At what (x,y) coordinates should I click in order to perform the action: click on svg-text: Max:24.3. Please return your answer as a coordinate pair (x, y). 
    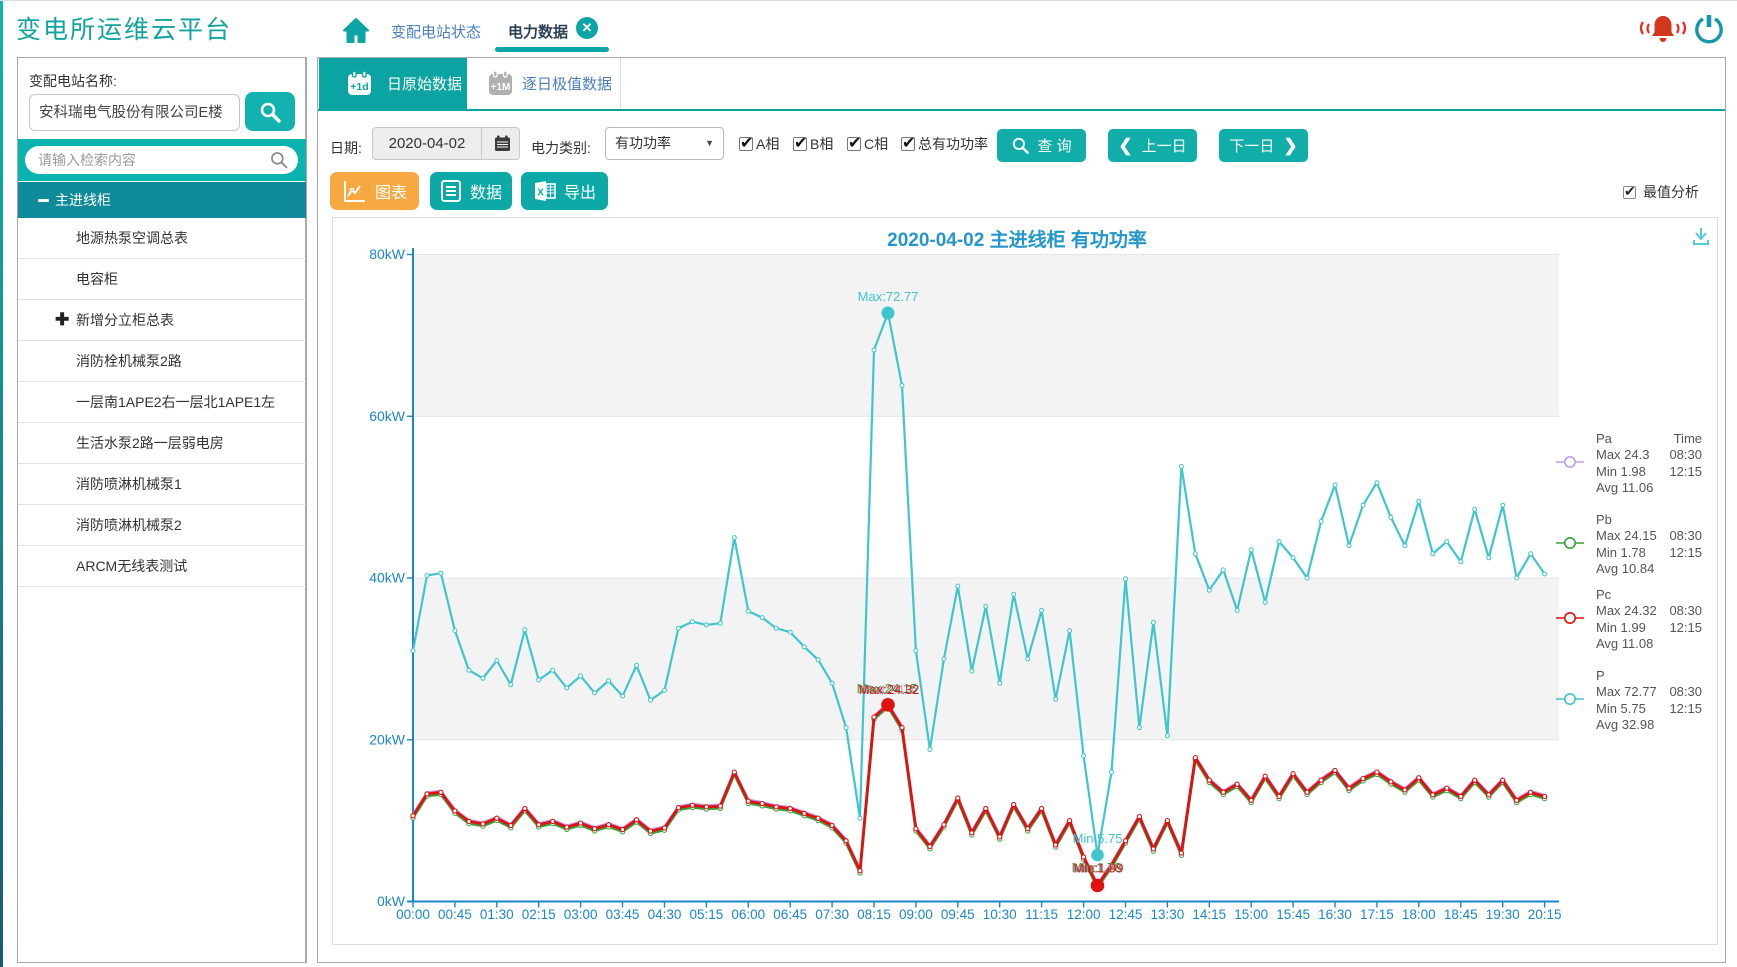
    Looking at the image, I should click on (887, 689).